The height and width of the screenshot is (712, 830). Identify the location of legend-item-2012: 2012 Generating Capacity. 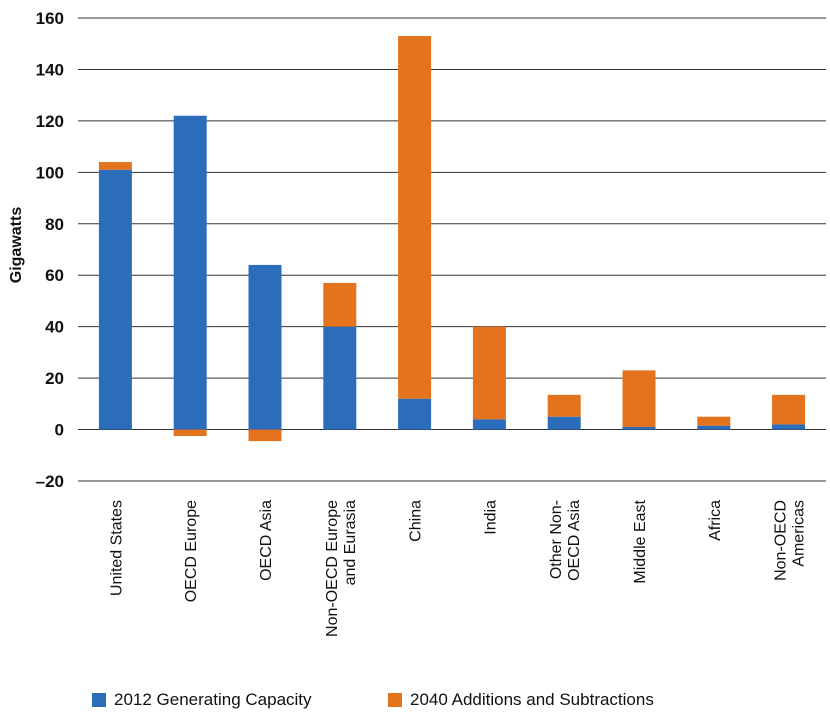
(202, 700).